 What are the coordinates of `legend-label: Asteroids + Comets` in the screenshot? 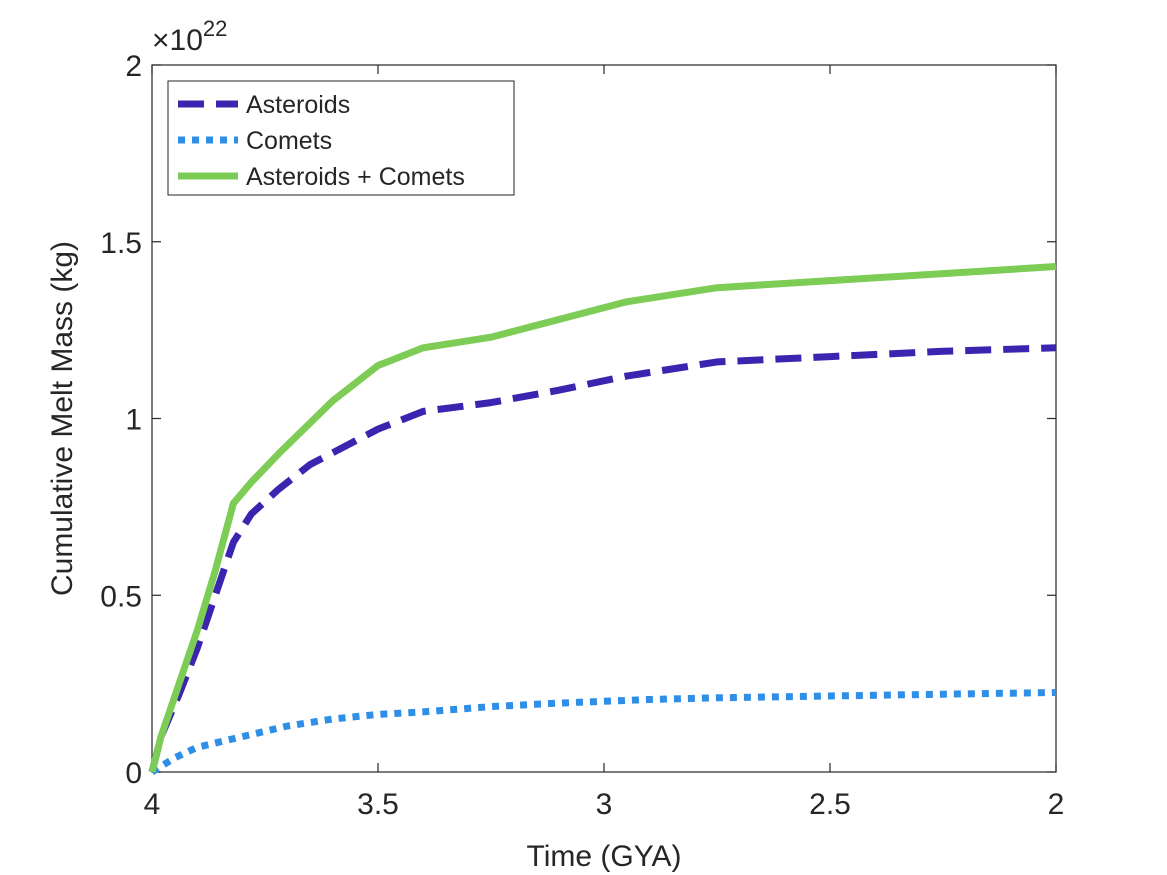 It's located at (355, 177).